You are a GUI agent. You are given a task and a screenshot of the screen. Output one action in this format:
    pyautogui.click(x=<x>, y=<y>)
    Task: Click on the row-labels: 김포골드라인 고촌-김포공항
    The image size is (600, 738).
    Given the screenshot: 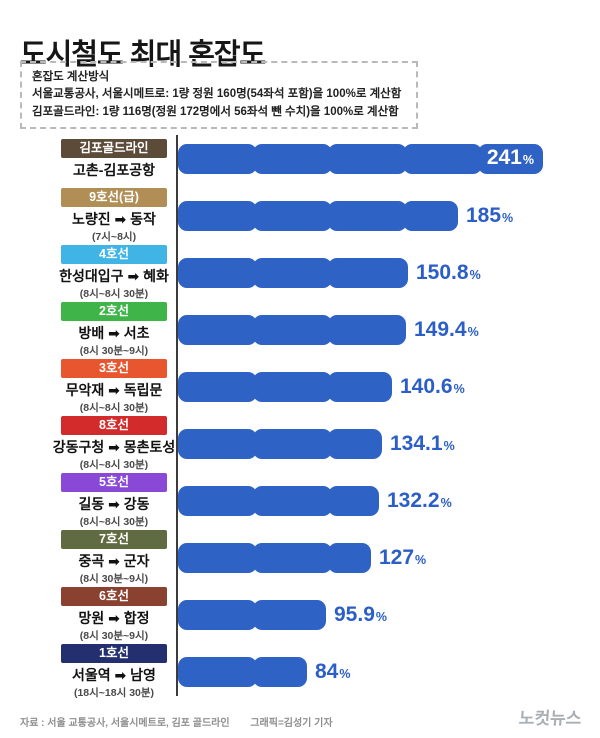 What is the action you would take?
    pyautogui.click(x=114, y=159)
    